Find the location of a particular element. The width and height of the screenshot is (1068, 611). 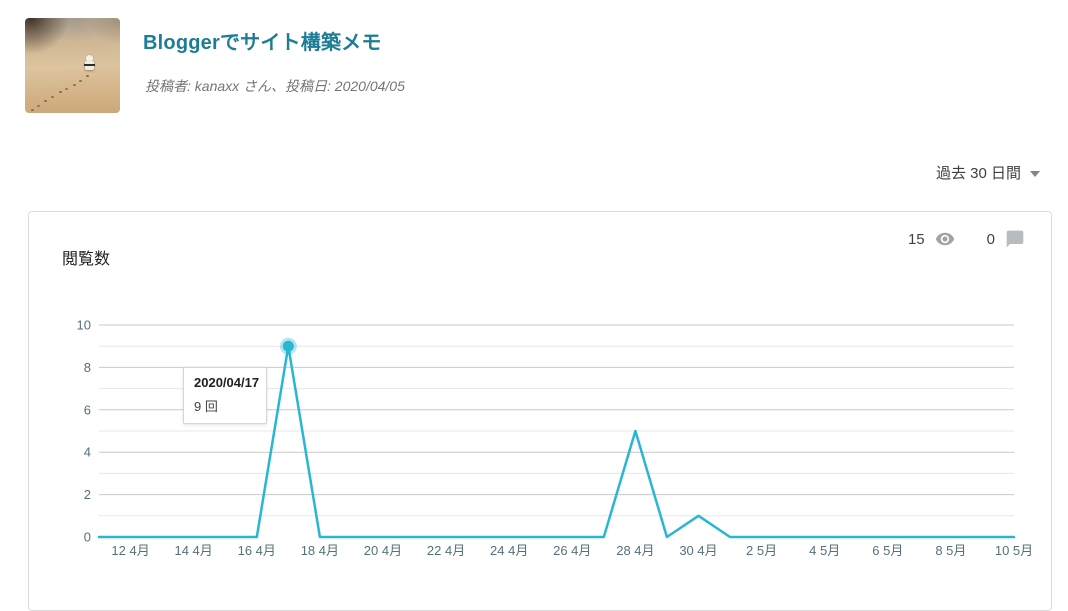

eye-icon is located at coordinates (945, 239).